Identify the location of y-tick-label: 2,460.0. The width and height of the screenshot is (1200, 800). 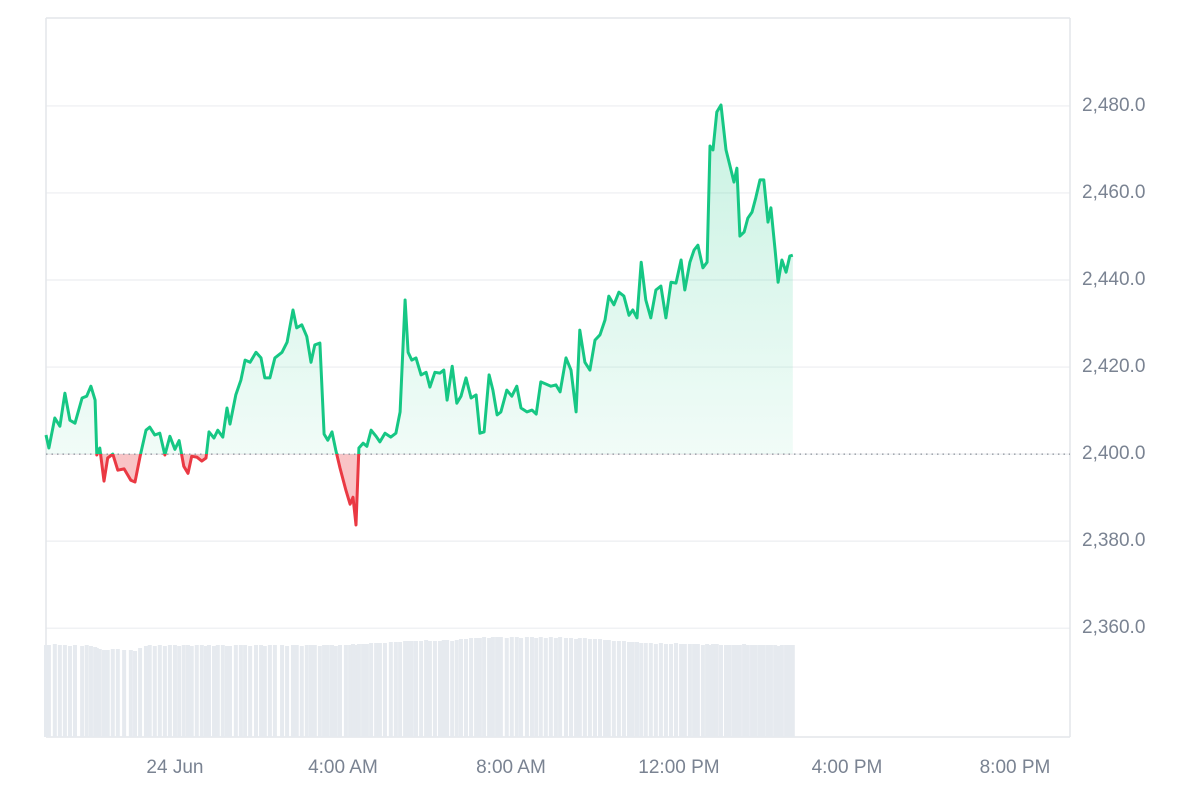
(1113, 192).